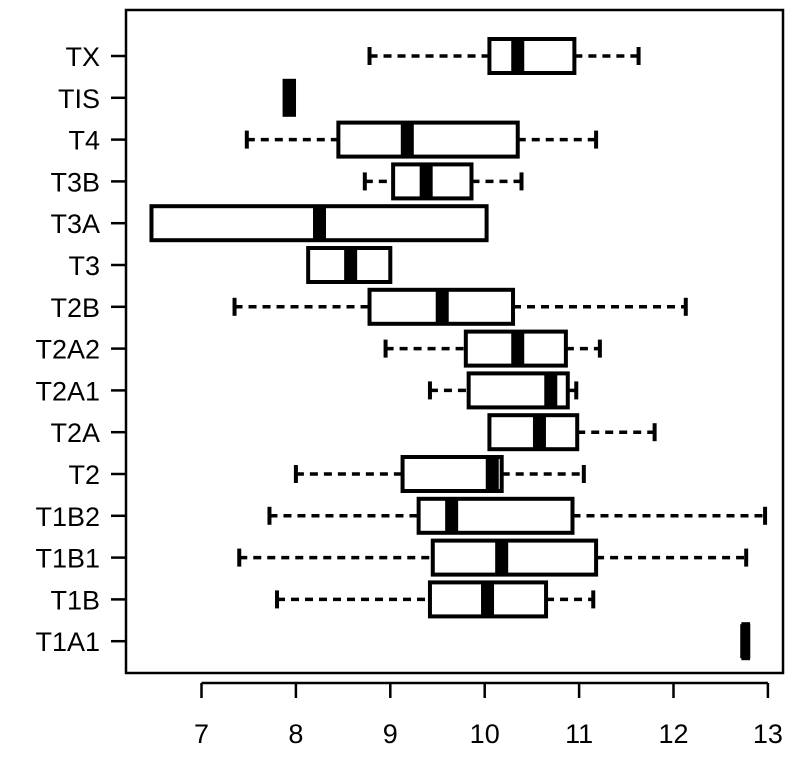 This screenshot has width=785, height=758. Describe the element at coordinates (488, 715) in the screenshot. I see `x-axis: 7 8 9 10 11 12 13` at that location.